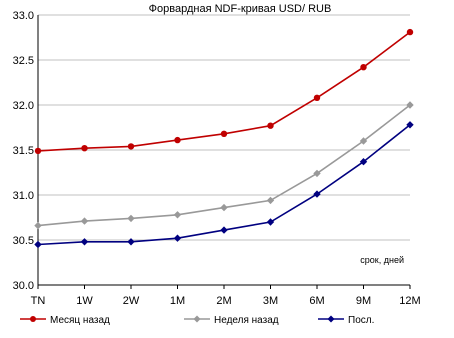 This screenshot has width=454, height=338. Describe the element at coordinates (409, 301) in the screenshot. I see `x-tick-label: 12M` at that location.